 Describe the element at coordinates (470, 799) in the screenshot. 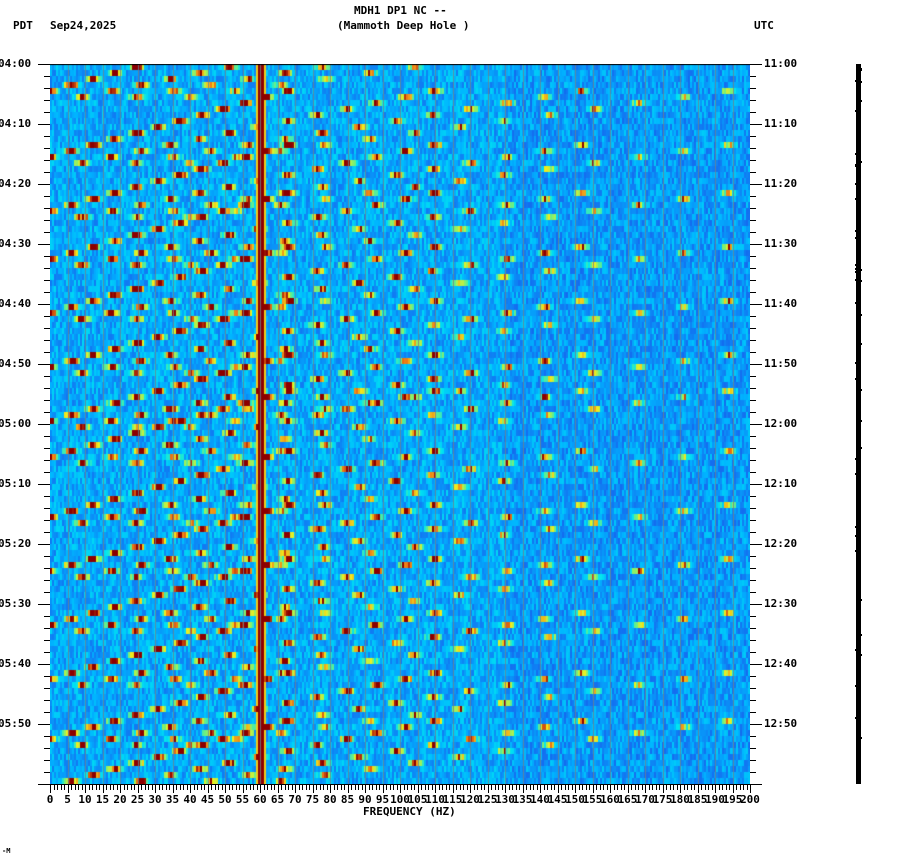

I see `x-tick-label: 120` at that location.